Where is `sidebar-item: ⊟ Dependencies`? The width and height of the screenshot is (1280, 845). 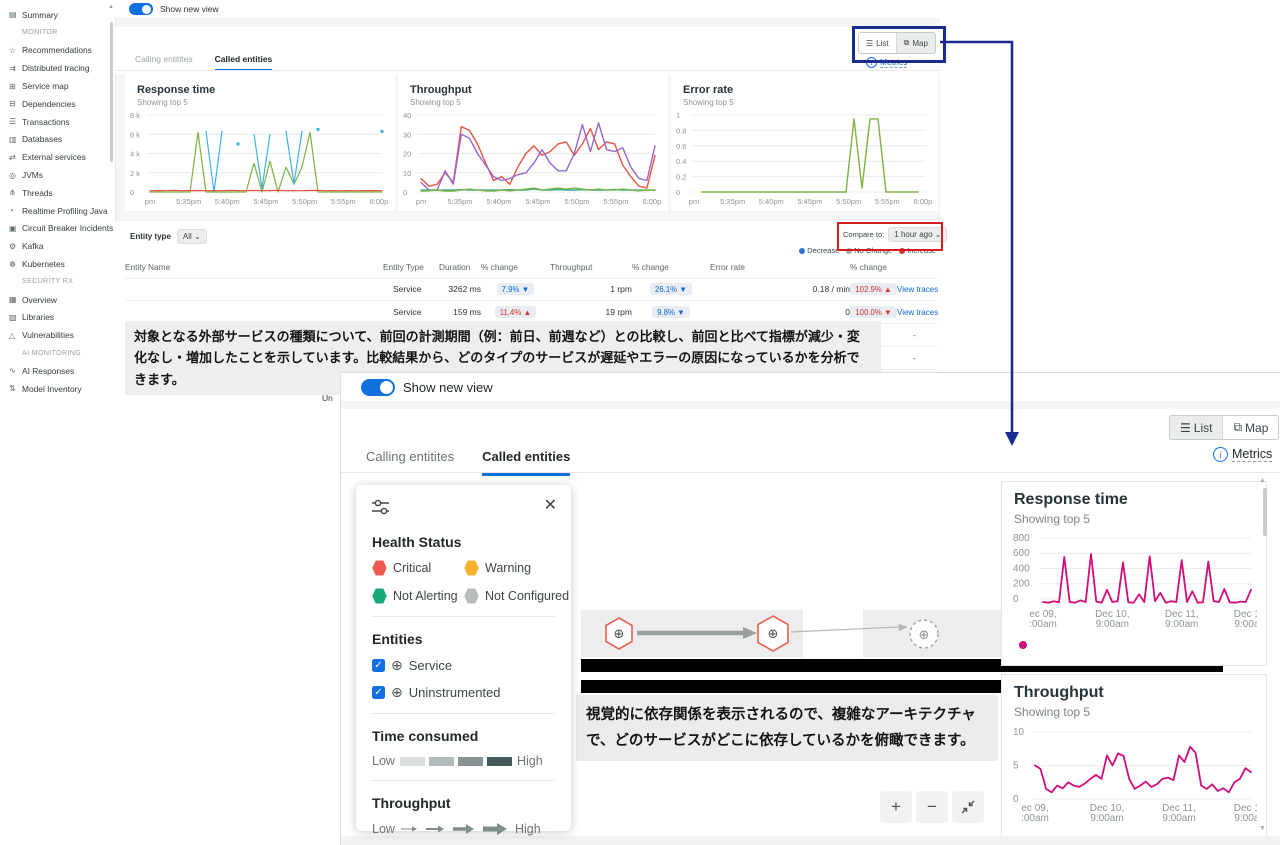 sidebar-item: ⊟ Dependencies is located at coordinates (57, 104).